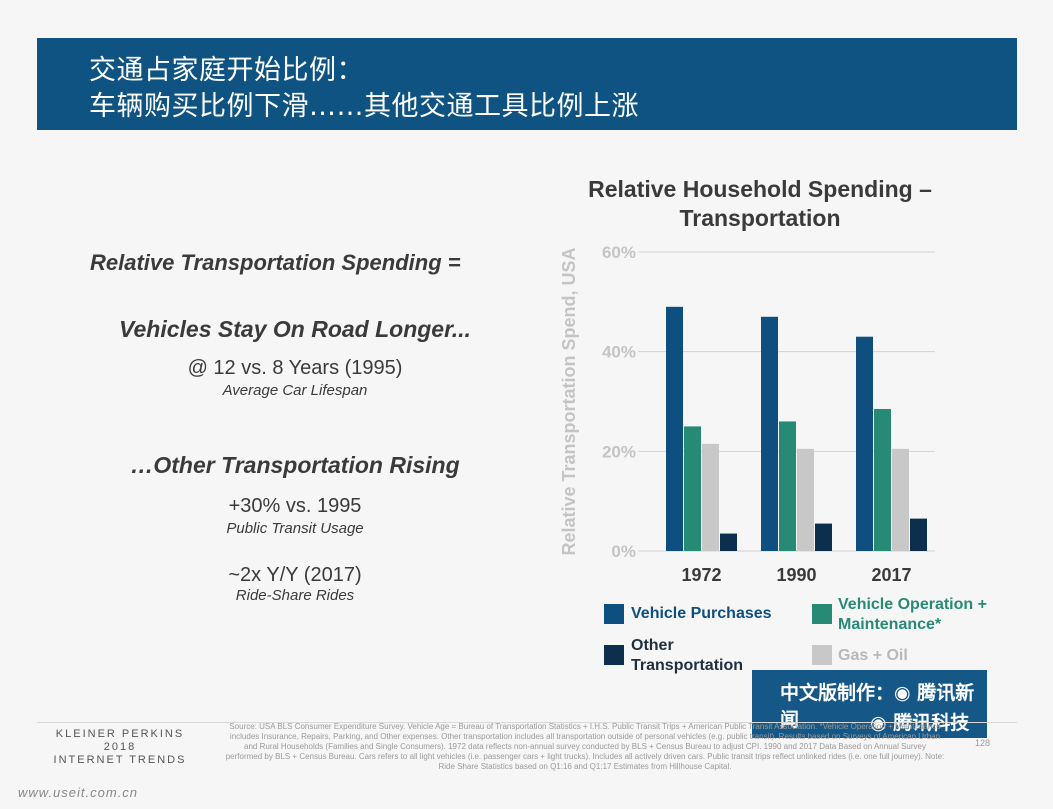 This screenshot has width=1053, height=809. I want to click on footer-divider, so click(527, 722).